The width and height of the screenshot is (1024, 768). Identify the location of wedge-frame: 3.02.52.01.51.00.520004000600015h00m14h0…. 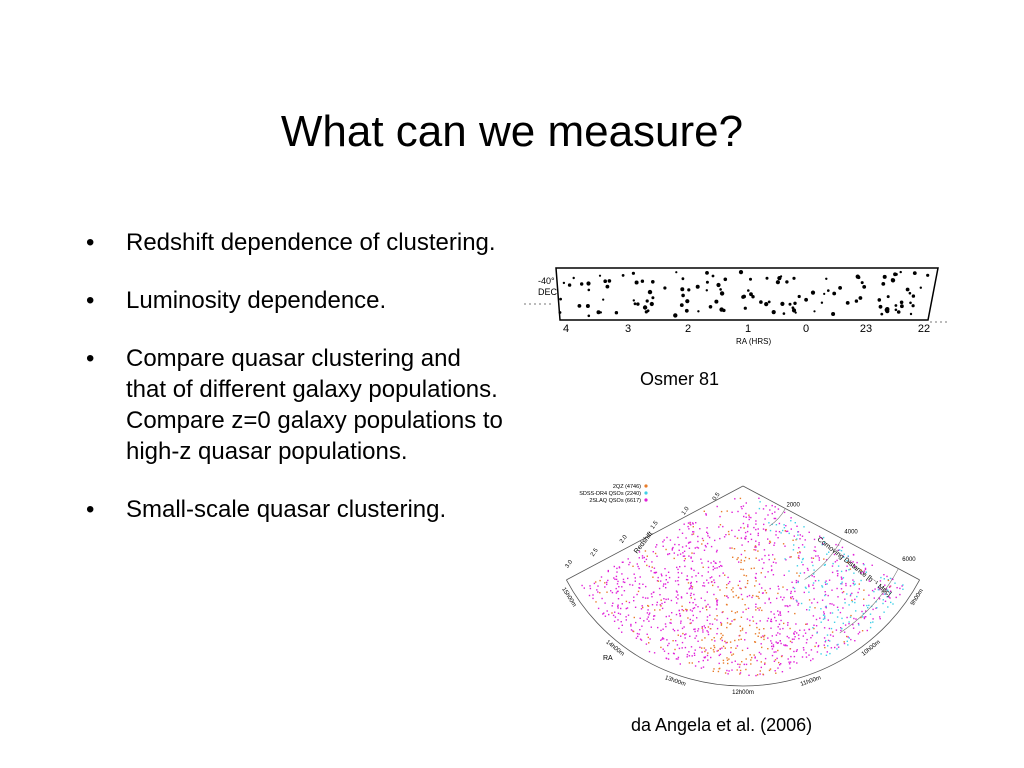
(742, 590).